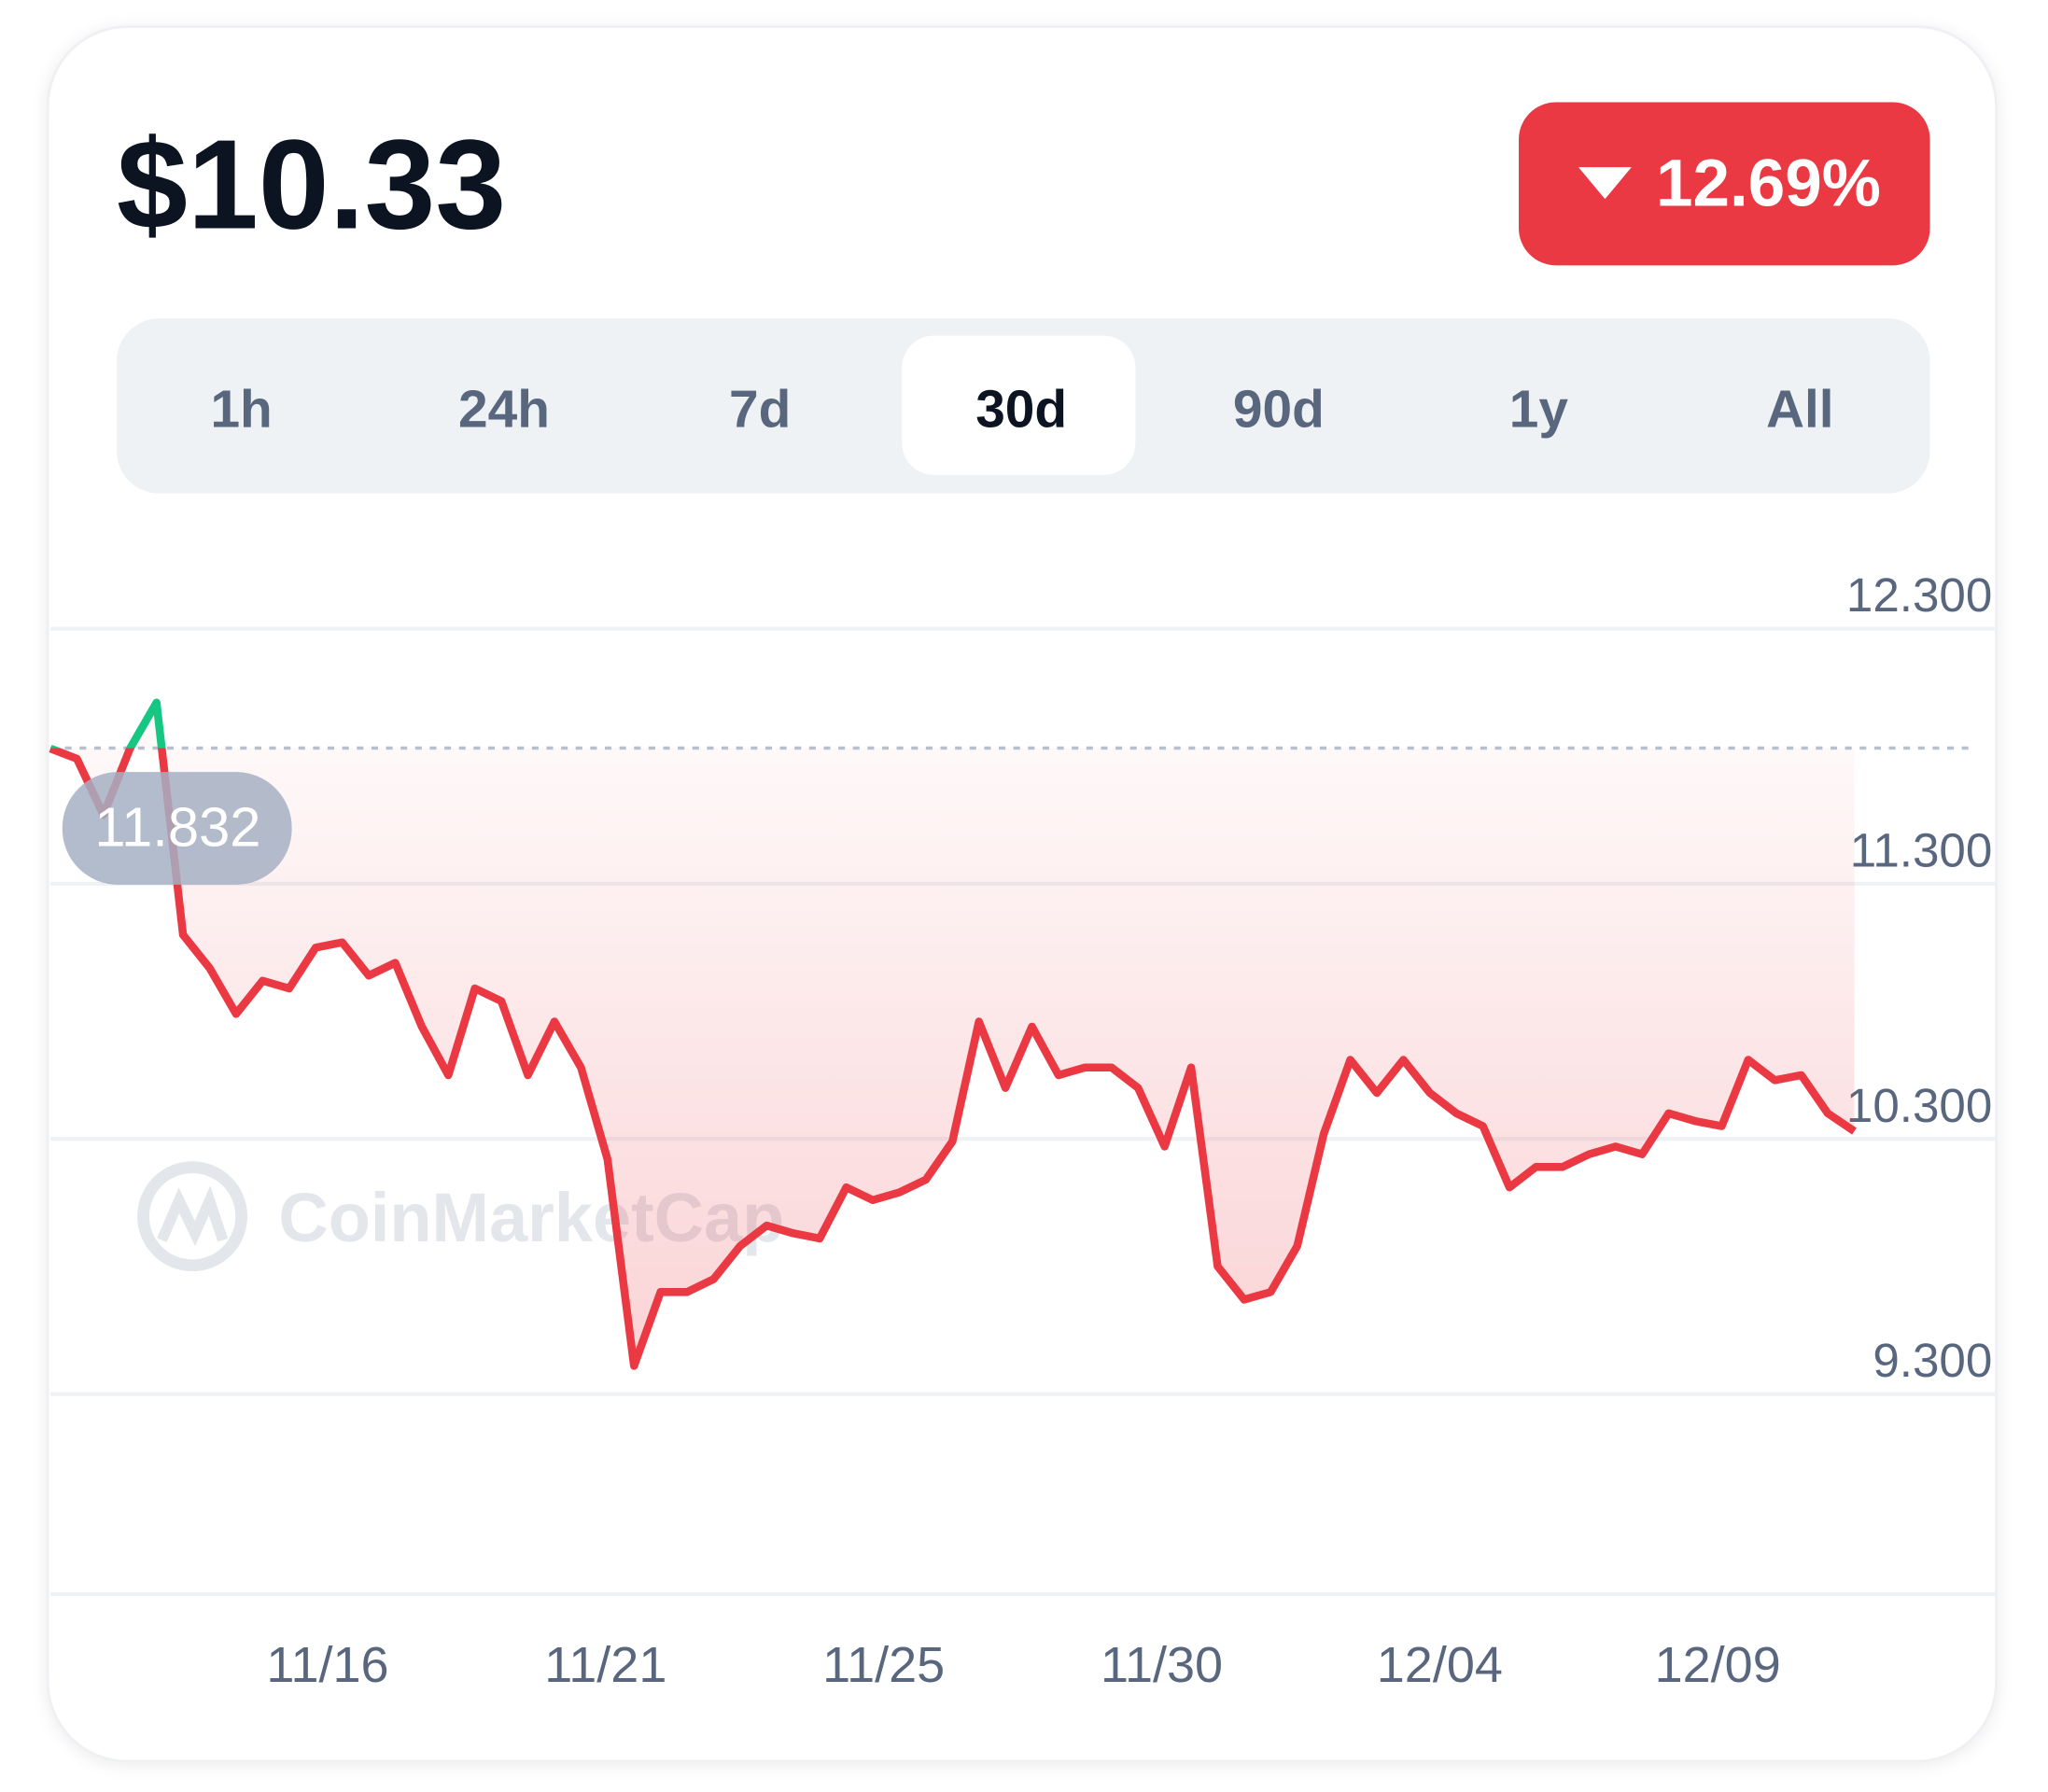  What do you see at coordinates (1162, 1665) in the screenshot?
I see `x-tick-label: 11/30` at bounding box center [1162, 1665].